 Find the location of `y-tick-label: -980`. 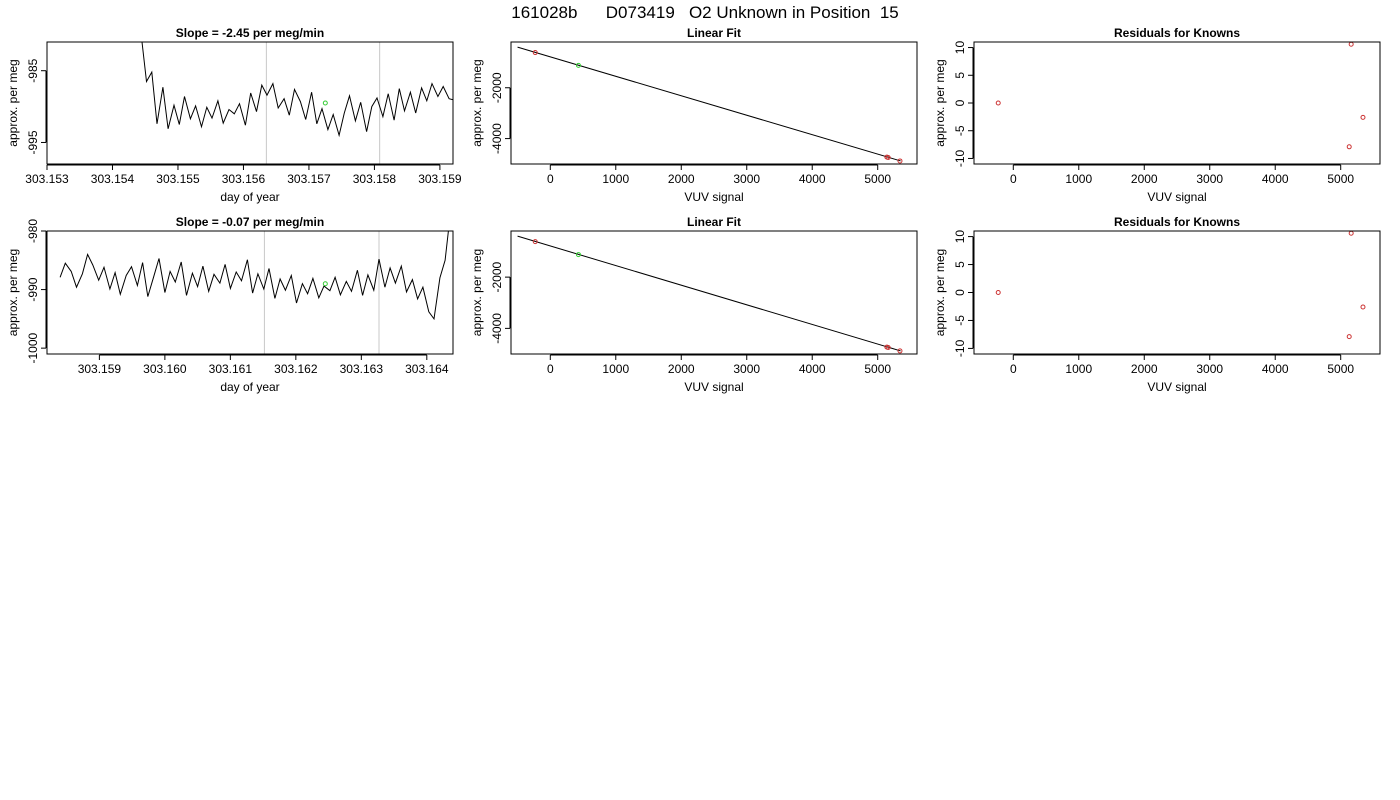

y-tick-label: -980 is located at coordinates (33, 231).